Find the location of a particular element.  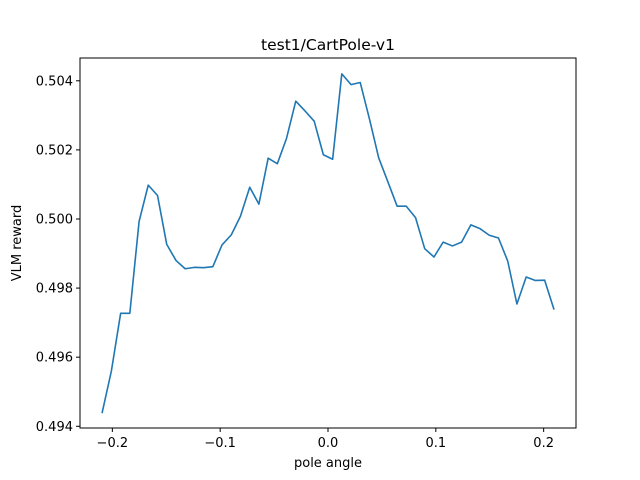

x-tick-label: −0.1 is located at coordinates (220, 443).